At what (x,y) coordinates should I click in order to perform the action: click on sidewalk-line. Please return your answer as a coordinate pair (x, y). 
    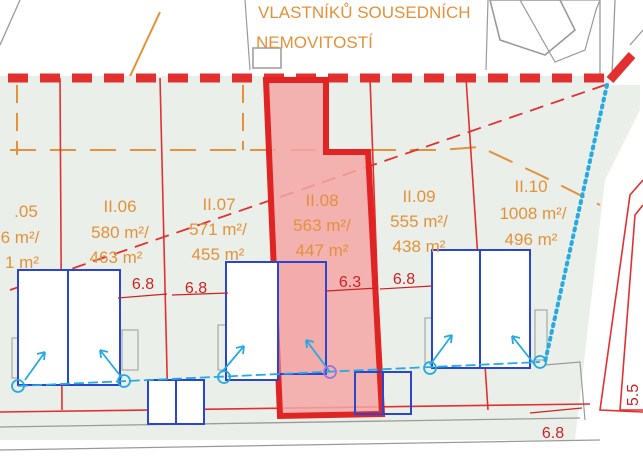
    Looking at the image, I should click on (565, 391).